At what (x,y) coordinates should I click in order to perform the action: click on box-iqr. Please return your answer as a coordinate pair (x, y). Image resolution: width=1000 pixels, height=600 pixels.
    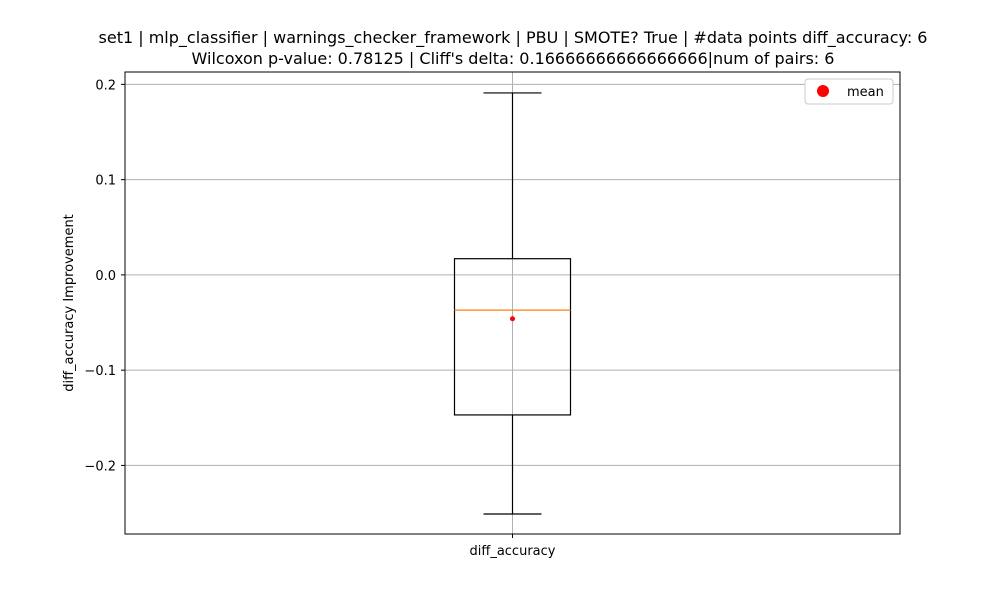
    Looking at the image, I should click on (512, 337).